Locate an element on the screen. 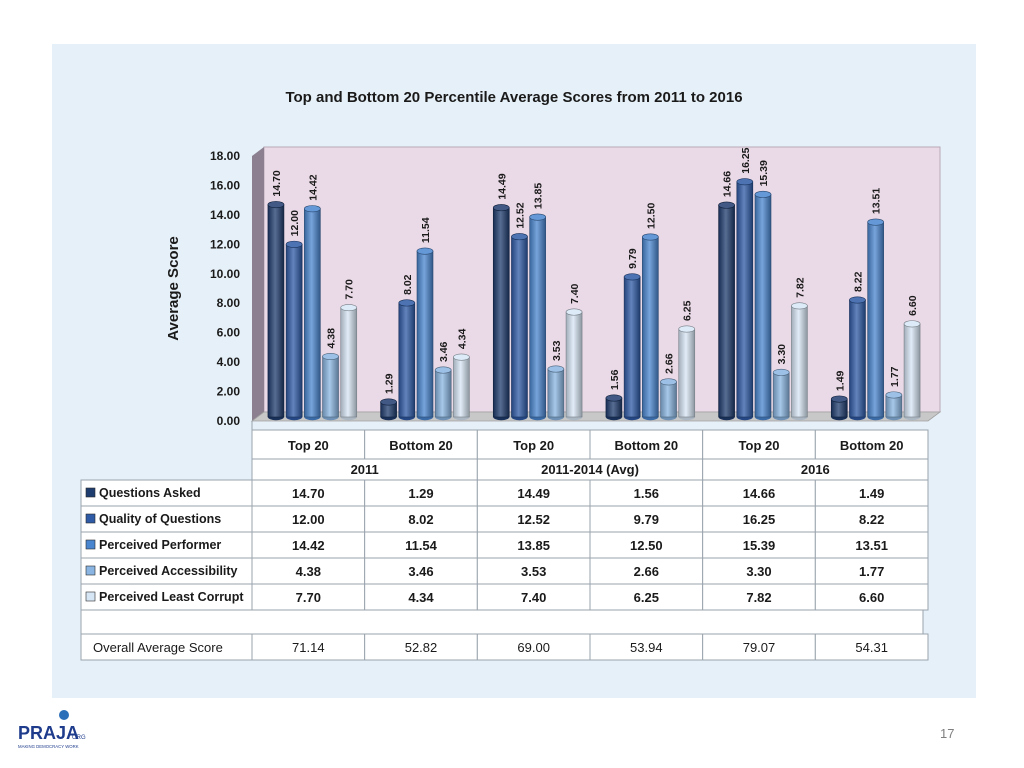  table-value: 12.52 is located at coordinates (533, 519).